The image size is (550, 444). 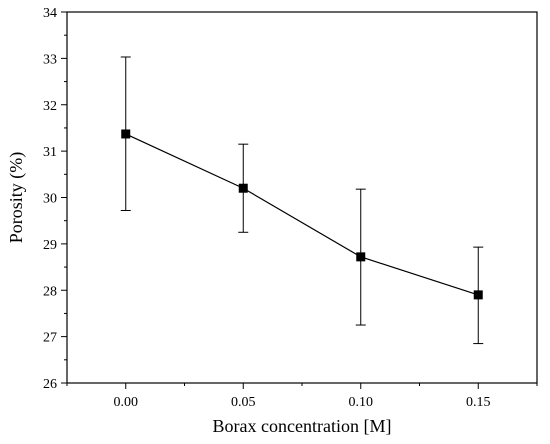 What do you see at coordinates (361, 402) in the screenshot?
I see `x-tick-label: 0.10` at bounding box center [361, 402].